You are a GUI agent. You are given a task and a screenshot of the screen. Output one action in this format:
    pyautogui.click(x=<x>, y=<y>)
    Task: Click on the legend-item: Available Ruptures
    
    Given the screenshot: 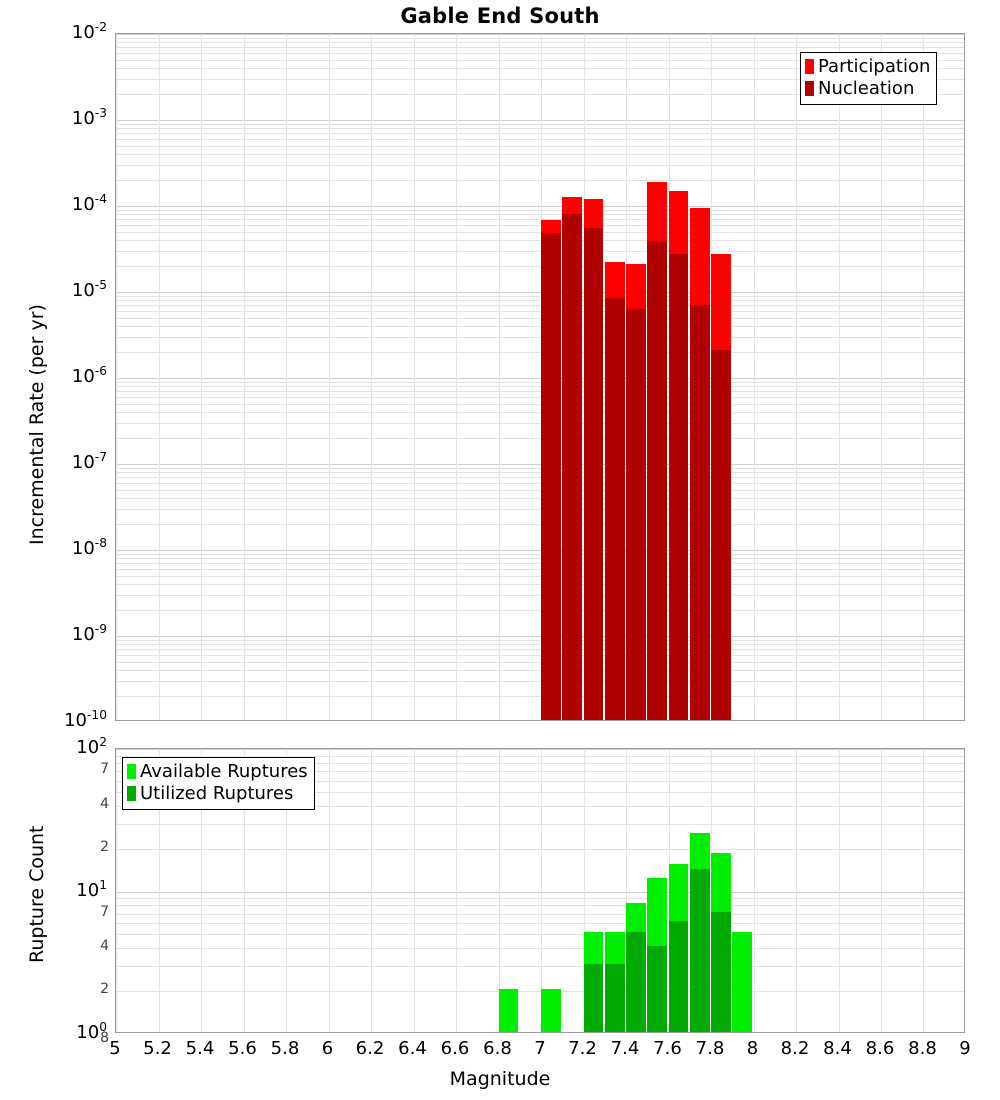 What is the action you would take?
    pyautogui.click(x=217, y=772)
    